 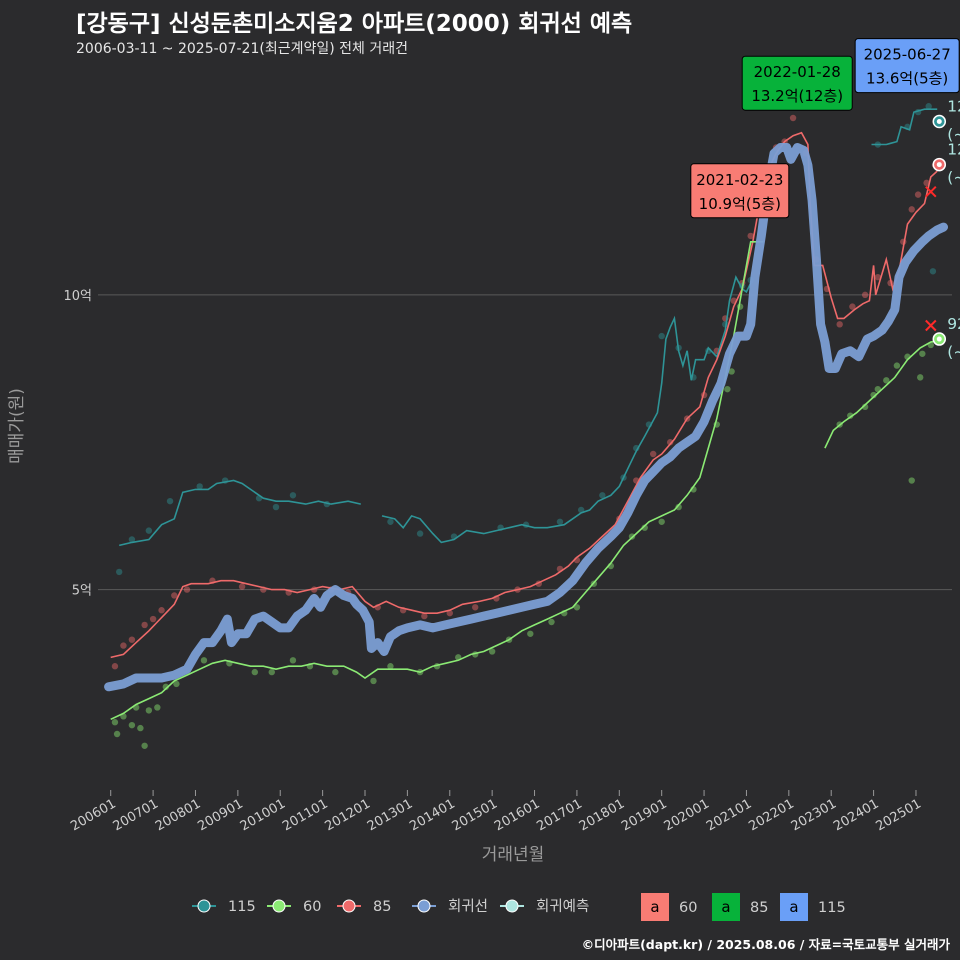 I want to click on x-tick-label: 200801, so click(x=178, y=815).